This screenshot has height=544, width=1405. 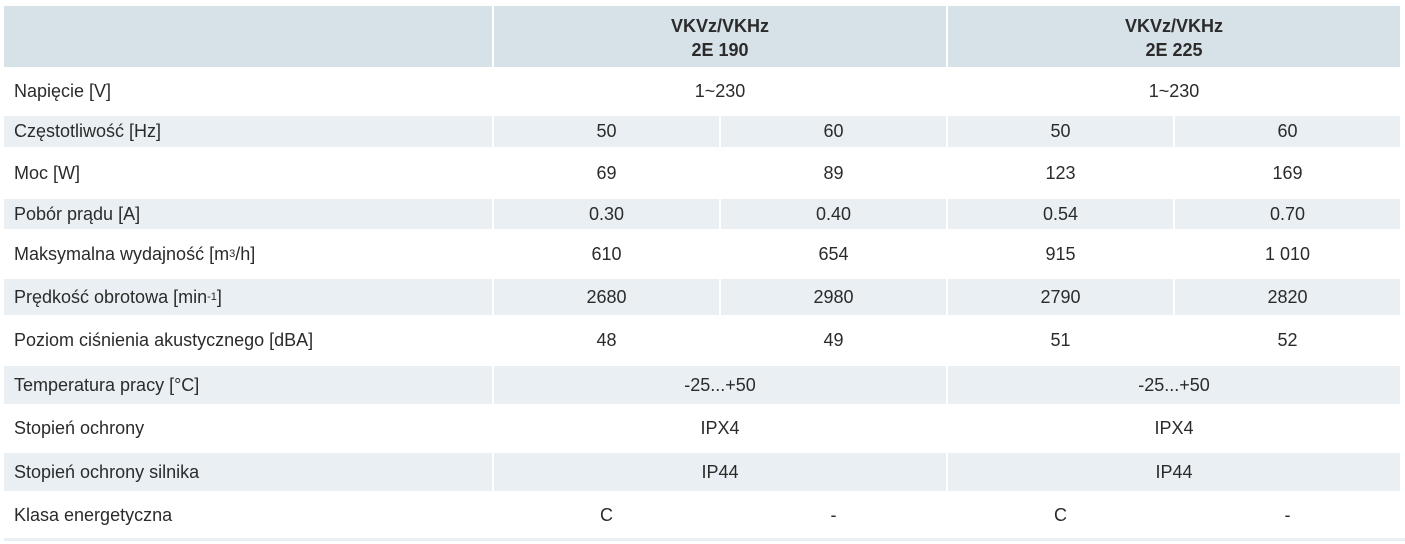 What do you see at coordinates (1287, 340) in the screenshot?
I see `value-cell: 52` at bounding box center [1287, 340].